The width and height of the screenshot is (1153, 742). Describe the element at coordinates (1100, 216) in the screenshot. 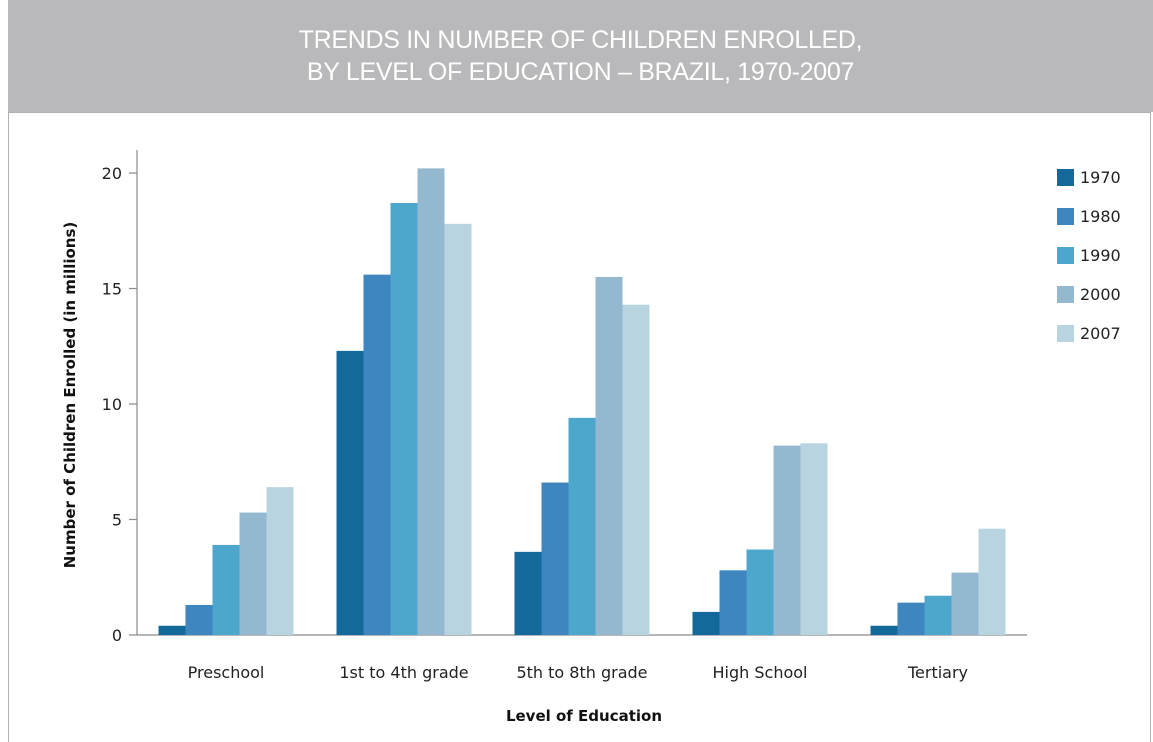

I see `legend-label: 1980` at that location.